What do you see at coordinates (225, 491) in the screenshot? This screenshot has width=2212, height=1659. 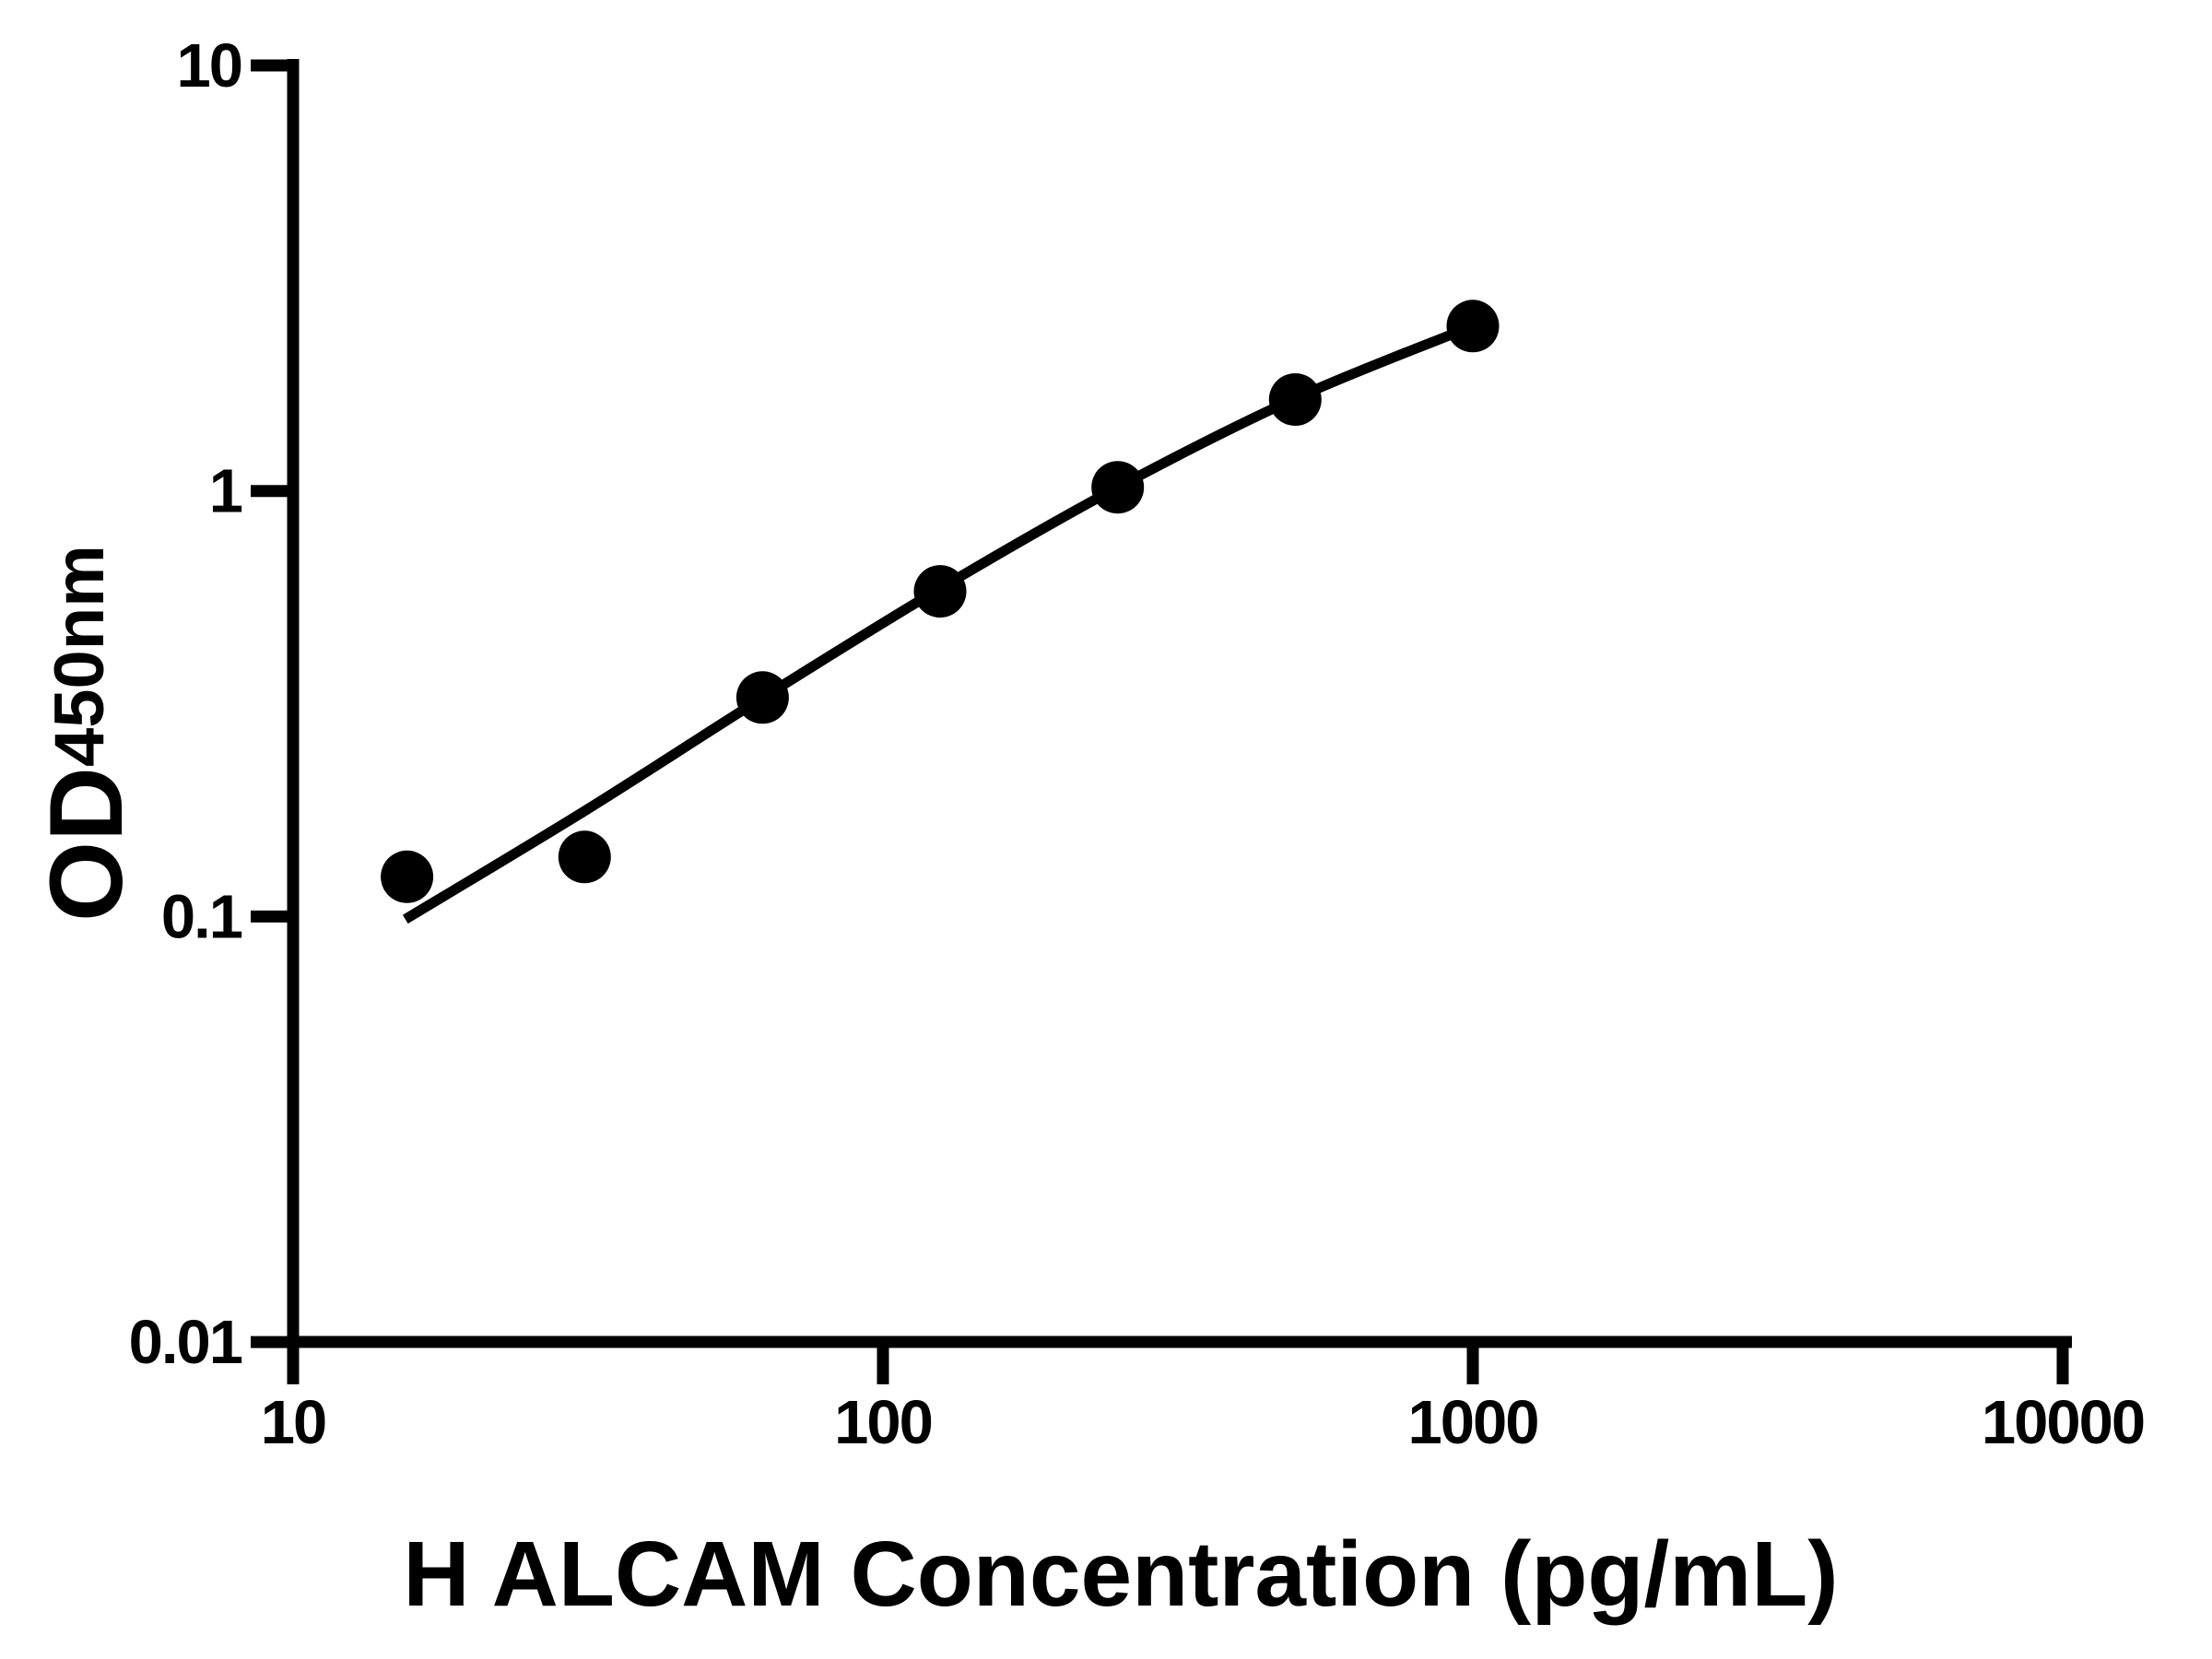 I see `y-tick-label: 1` at bounding box center [225, 491].